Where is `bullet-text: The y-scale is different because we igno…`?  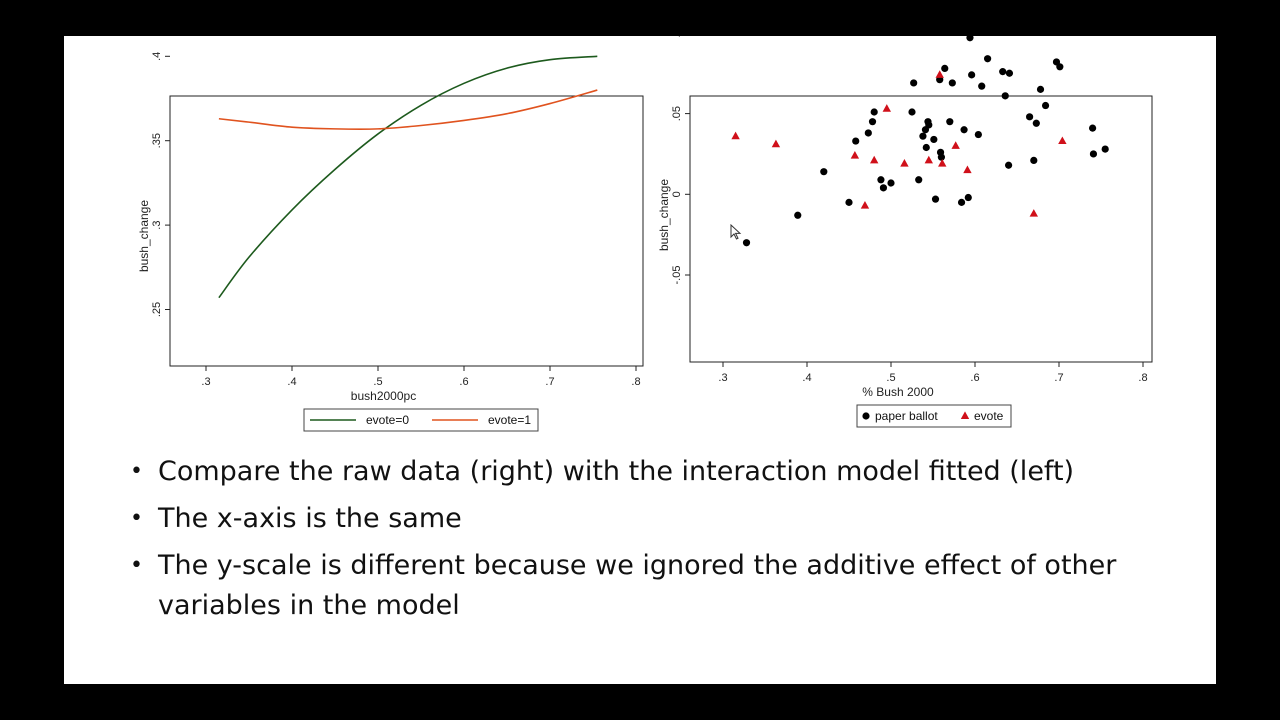
bullet-text: The y-scale is different because we igno… is located at coordinates (637, 585).